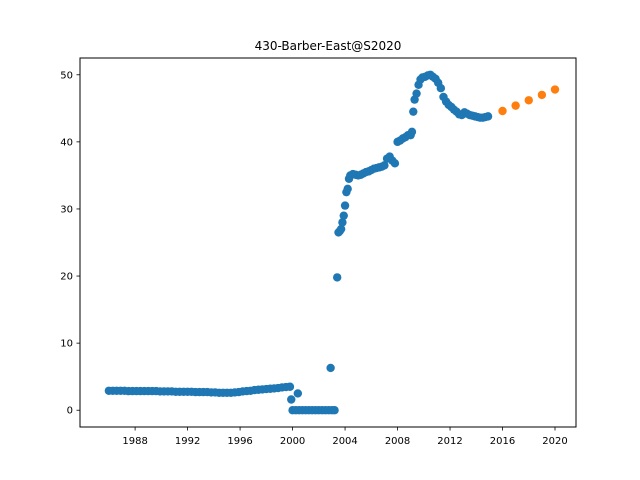  What do you see at coordinates (554, 441) in the screenshot?
I see `x-tick-label: 2020` at bounding box center [554, 441].